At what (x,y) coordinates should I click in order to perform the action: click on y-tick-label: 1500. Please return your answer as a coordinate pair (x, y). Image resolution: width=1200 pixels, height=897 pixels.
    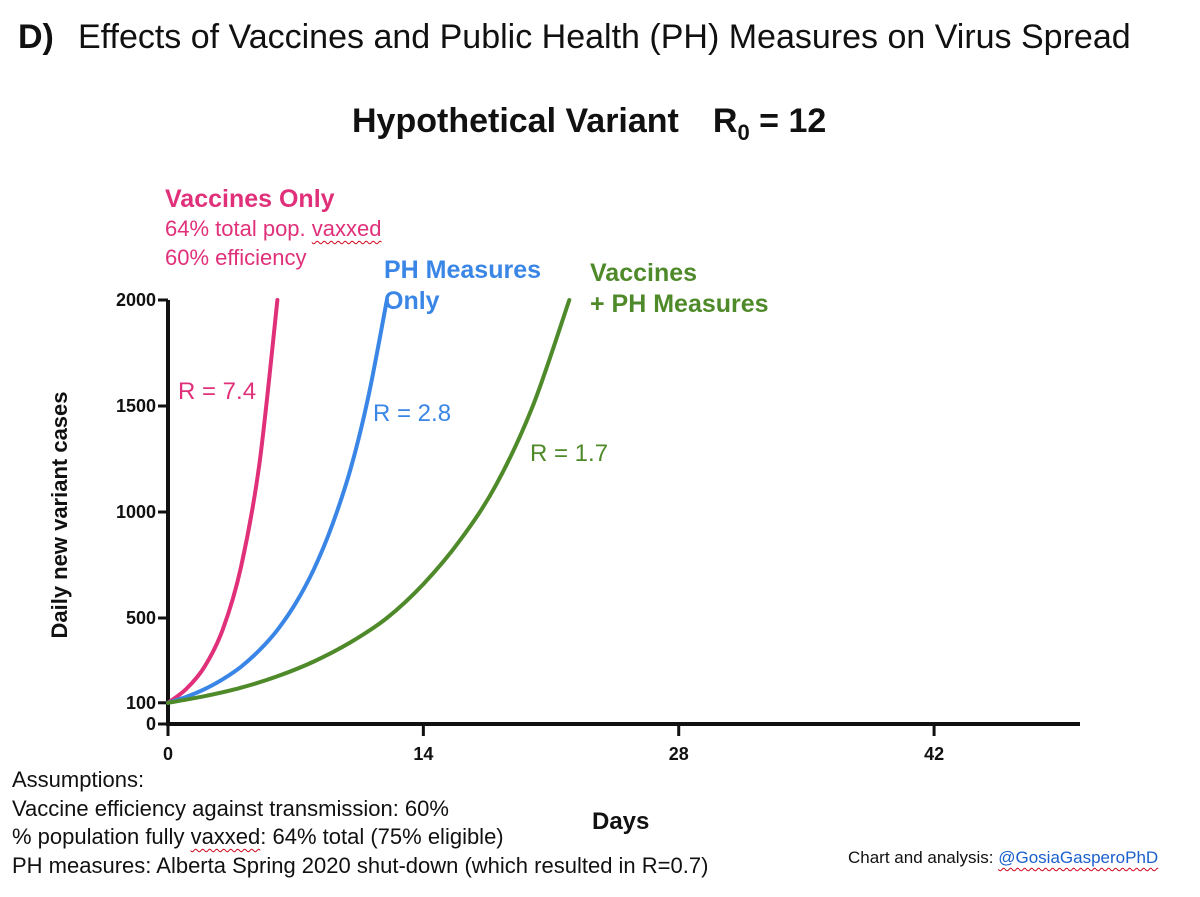
    Looking at the image, I should click on (136, 406).